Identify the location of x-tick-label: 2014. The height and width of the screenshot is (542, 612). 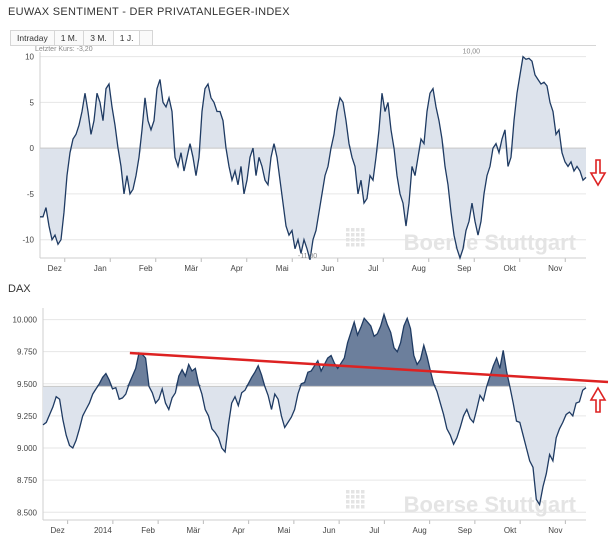
(103, 530).